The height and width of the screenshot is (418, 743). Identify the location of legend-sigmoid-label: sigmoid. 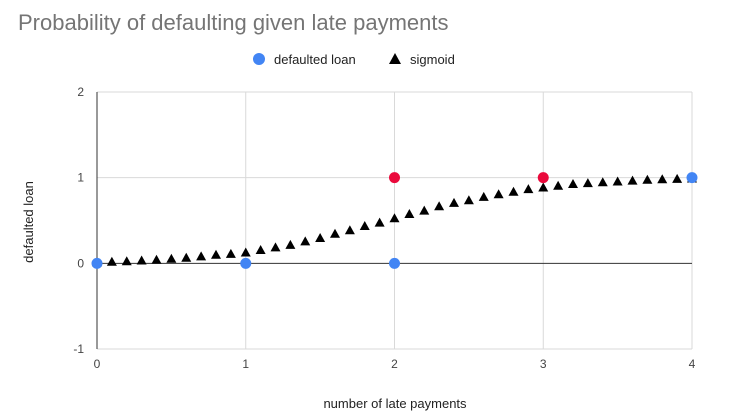
(432, 59).